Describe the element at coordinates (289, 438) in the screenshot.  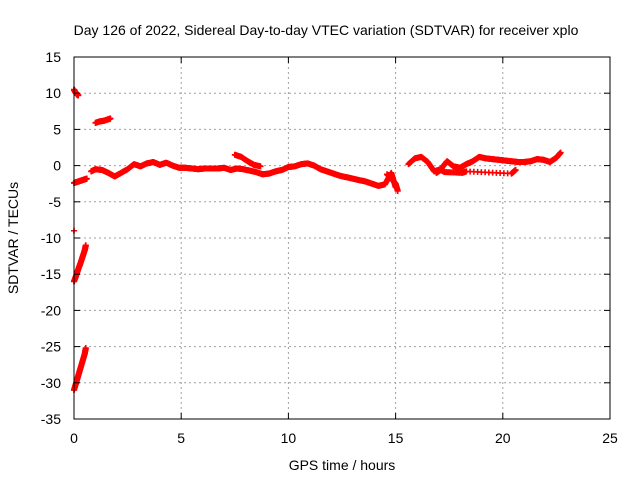
I see `x-tick-label: 10` at that location.